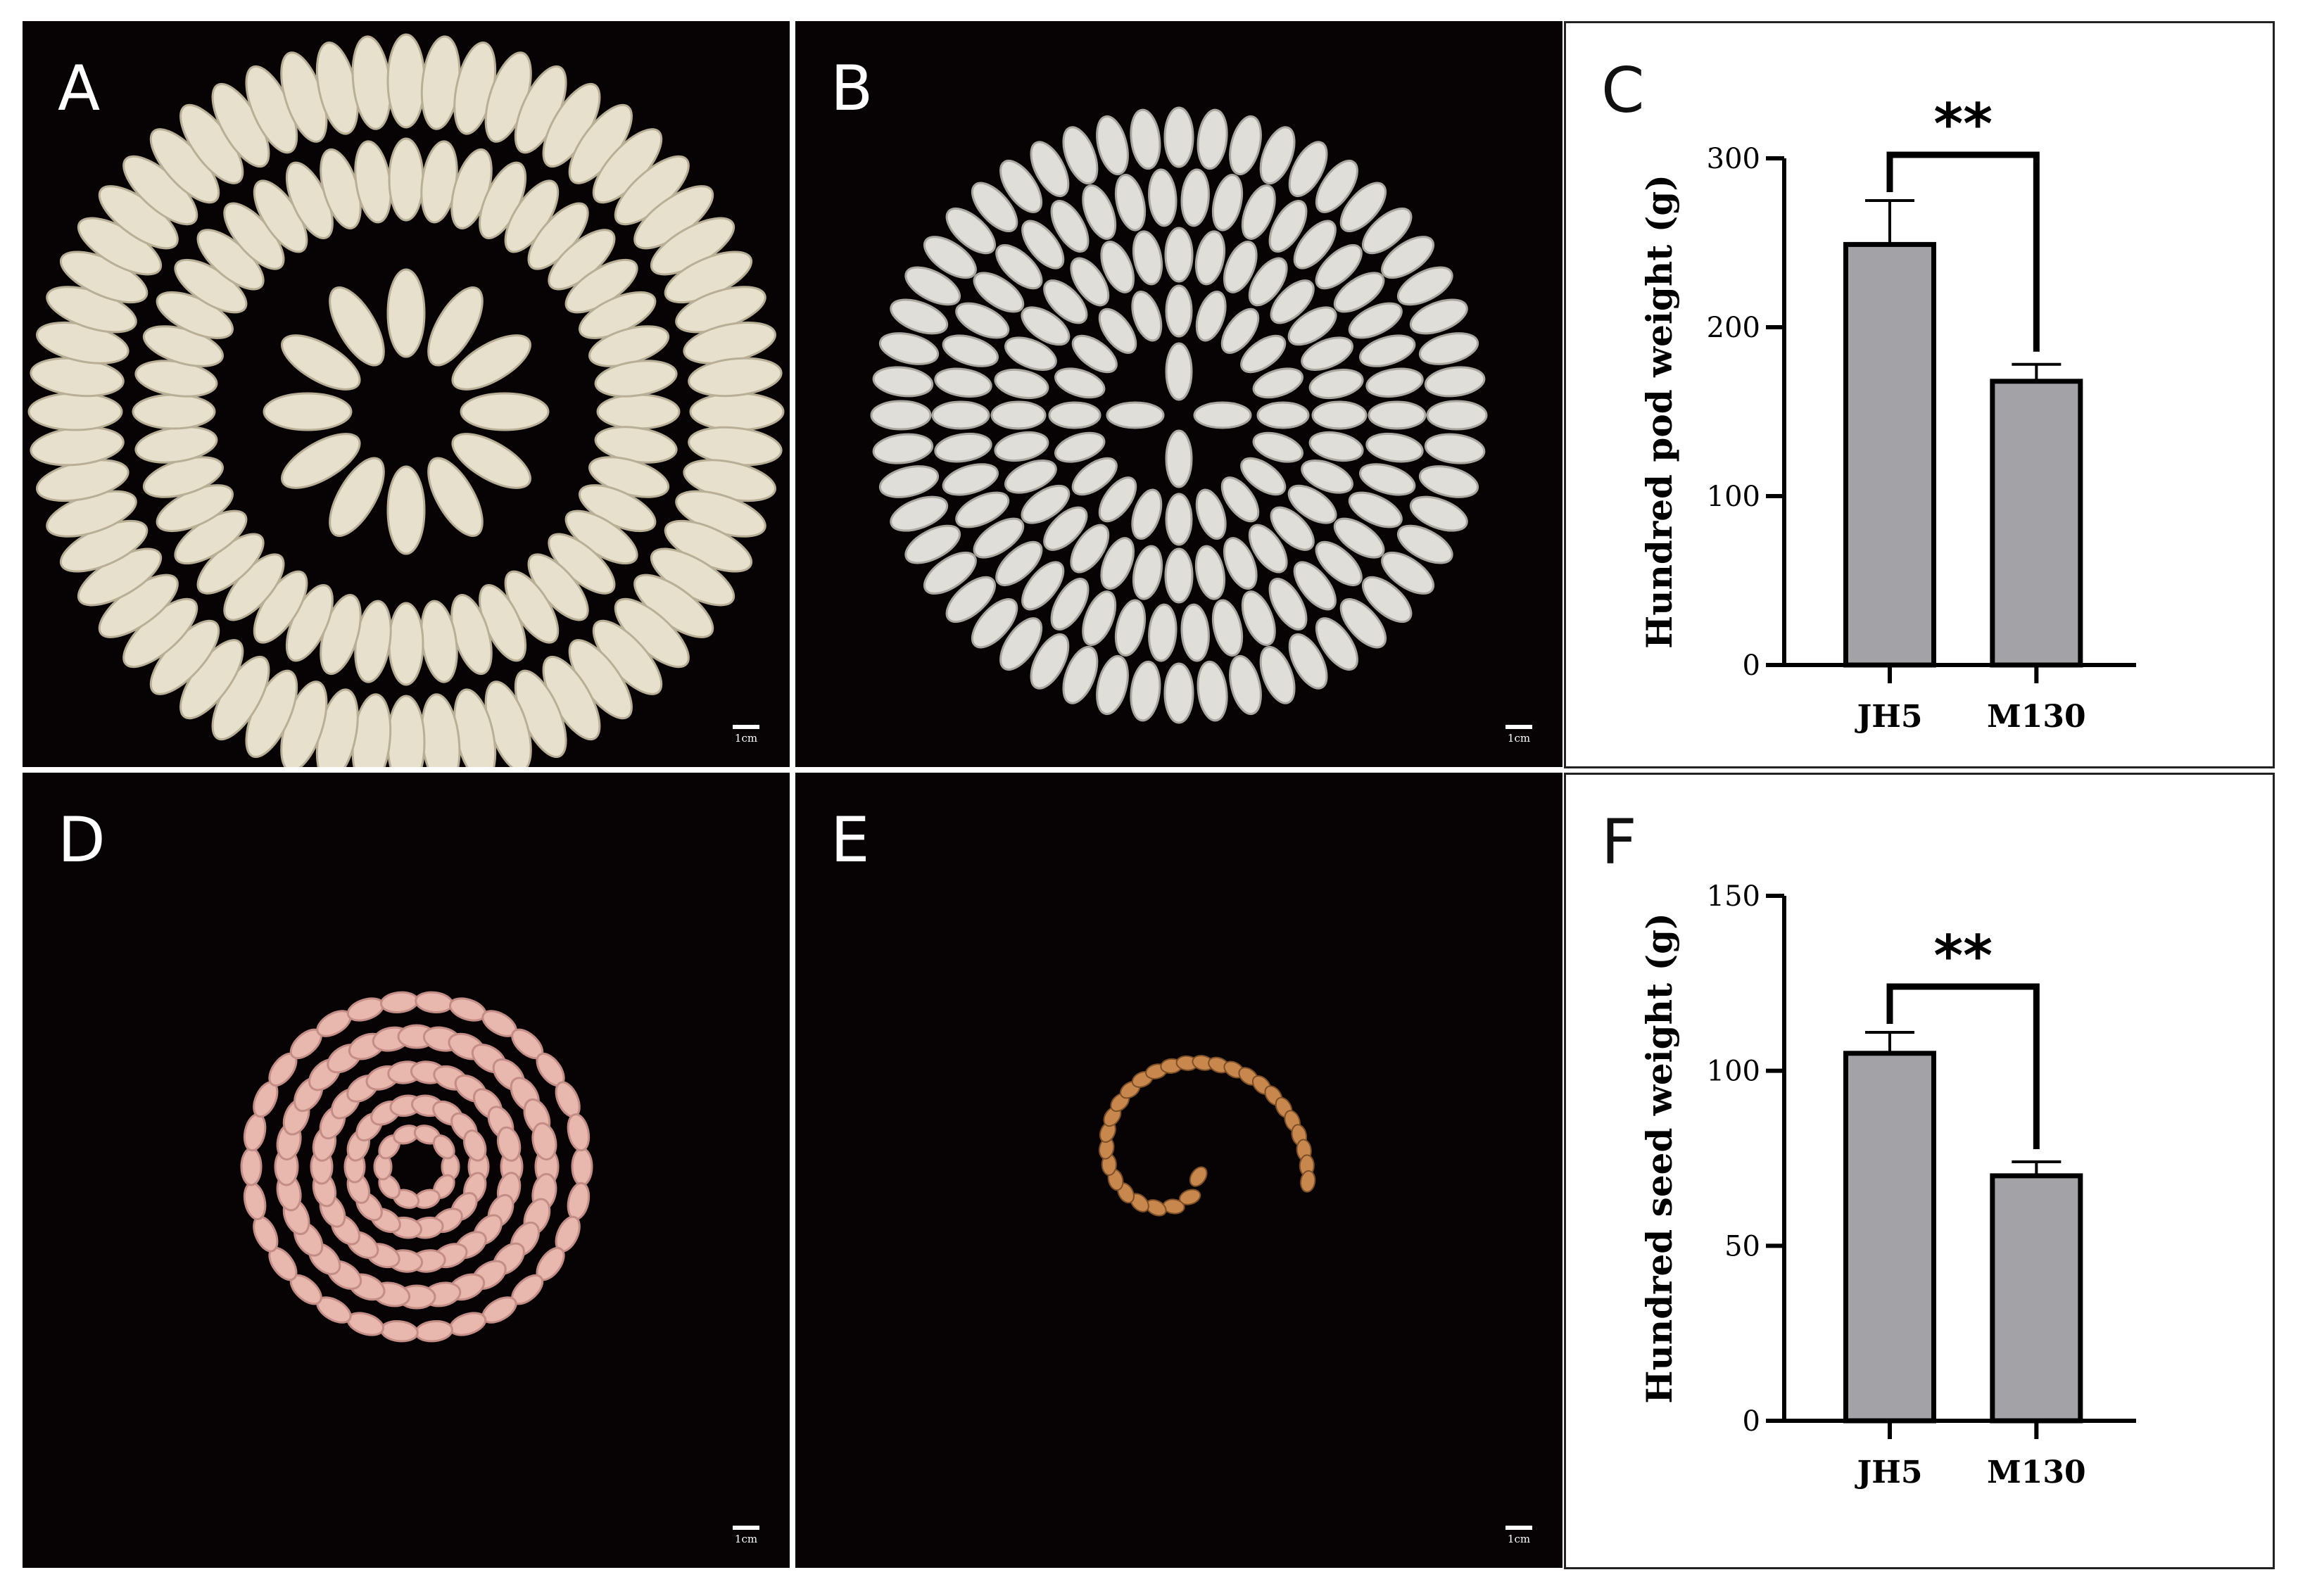 The height and width of the screenshot is (1596, 2298). Describe the element at coordinates (1659, 412) in the screenshot. I see `y-axis-label: Hundred pod weight (g)` at that location.